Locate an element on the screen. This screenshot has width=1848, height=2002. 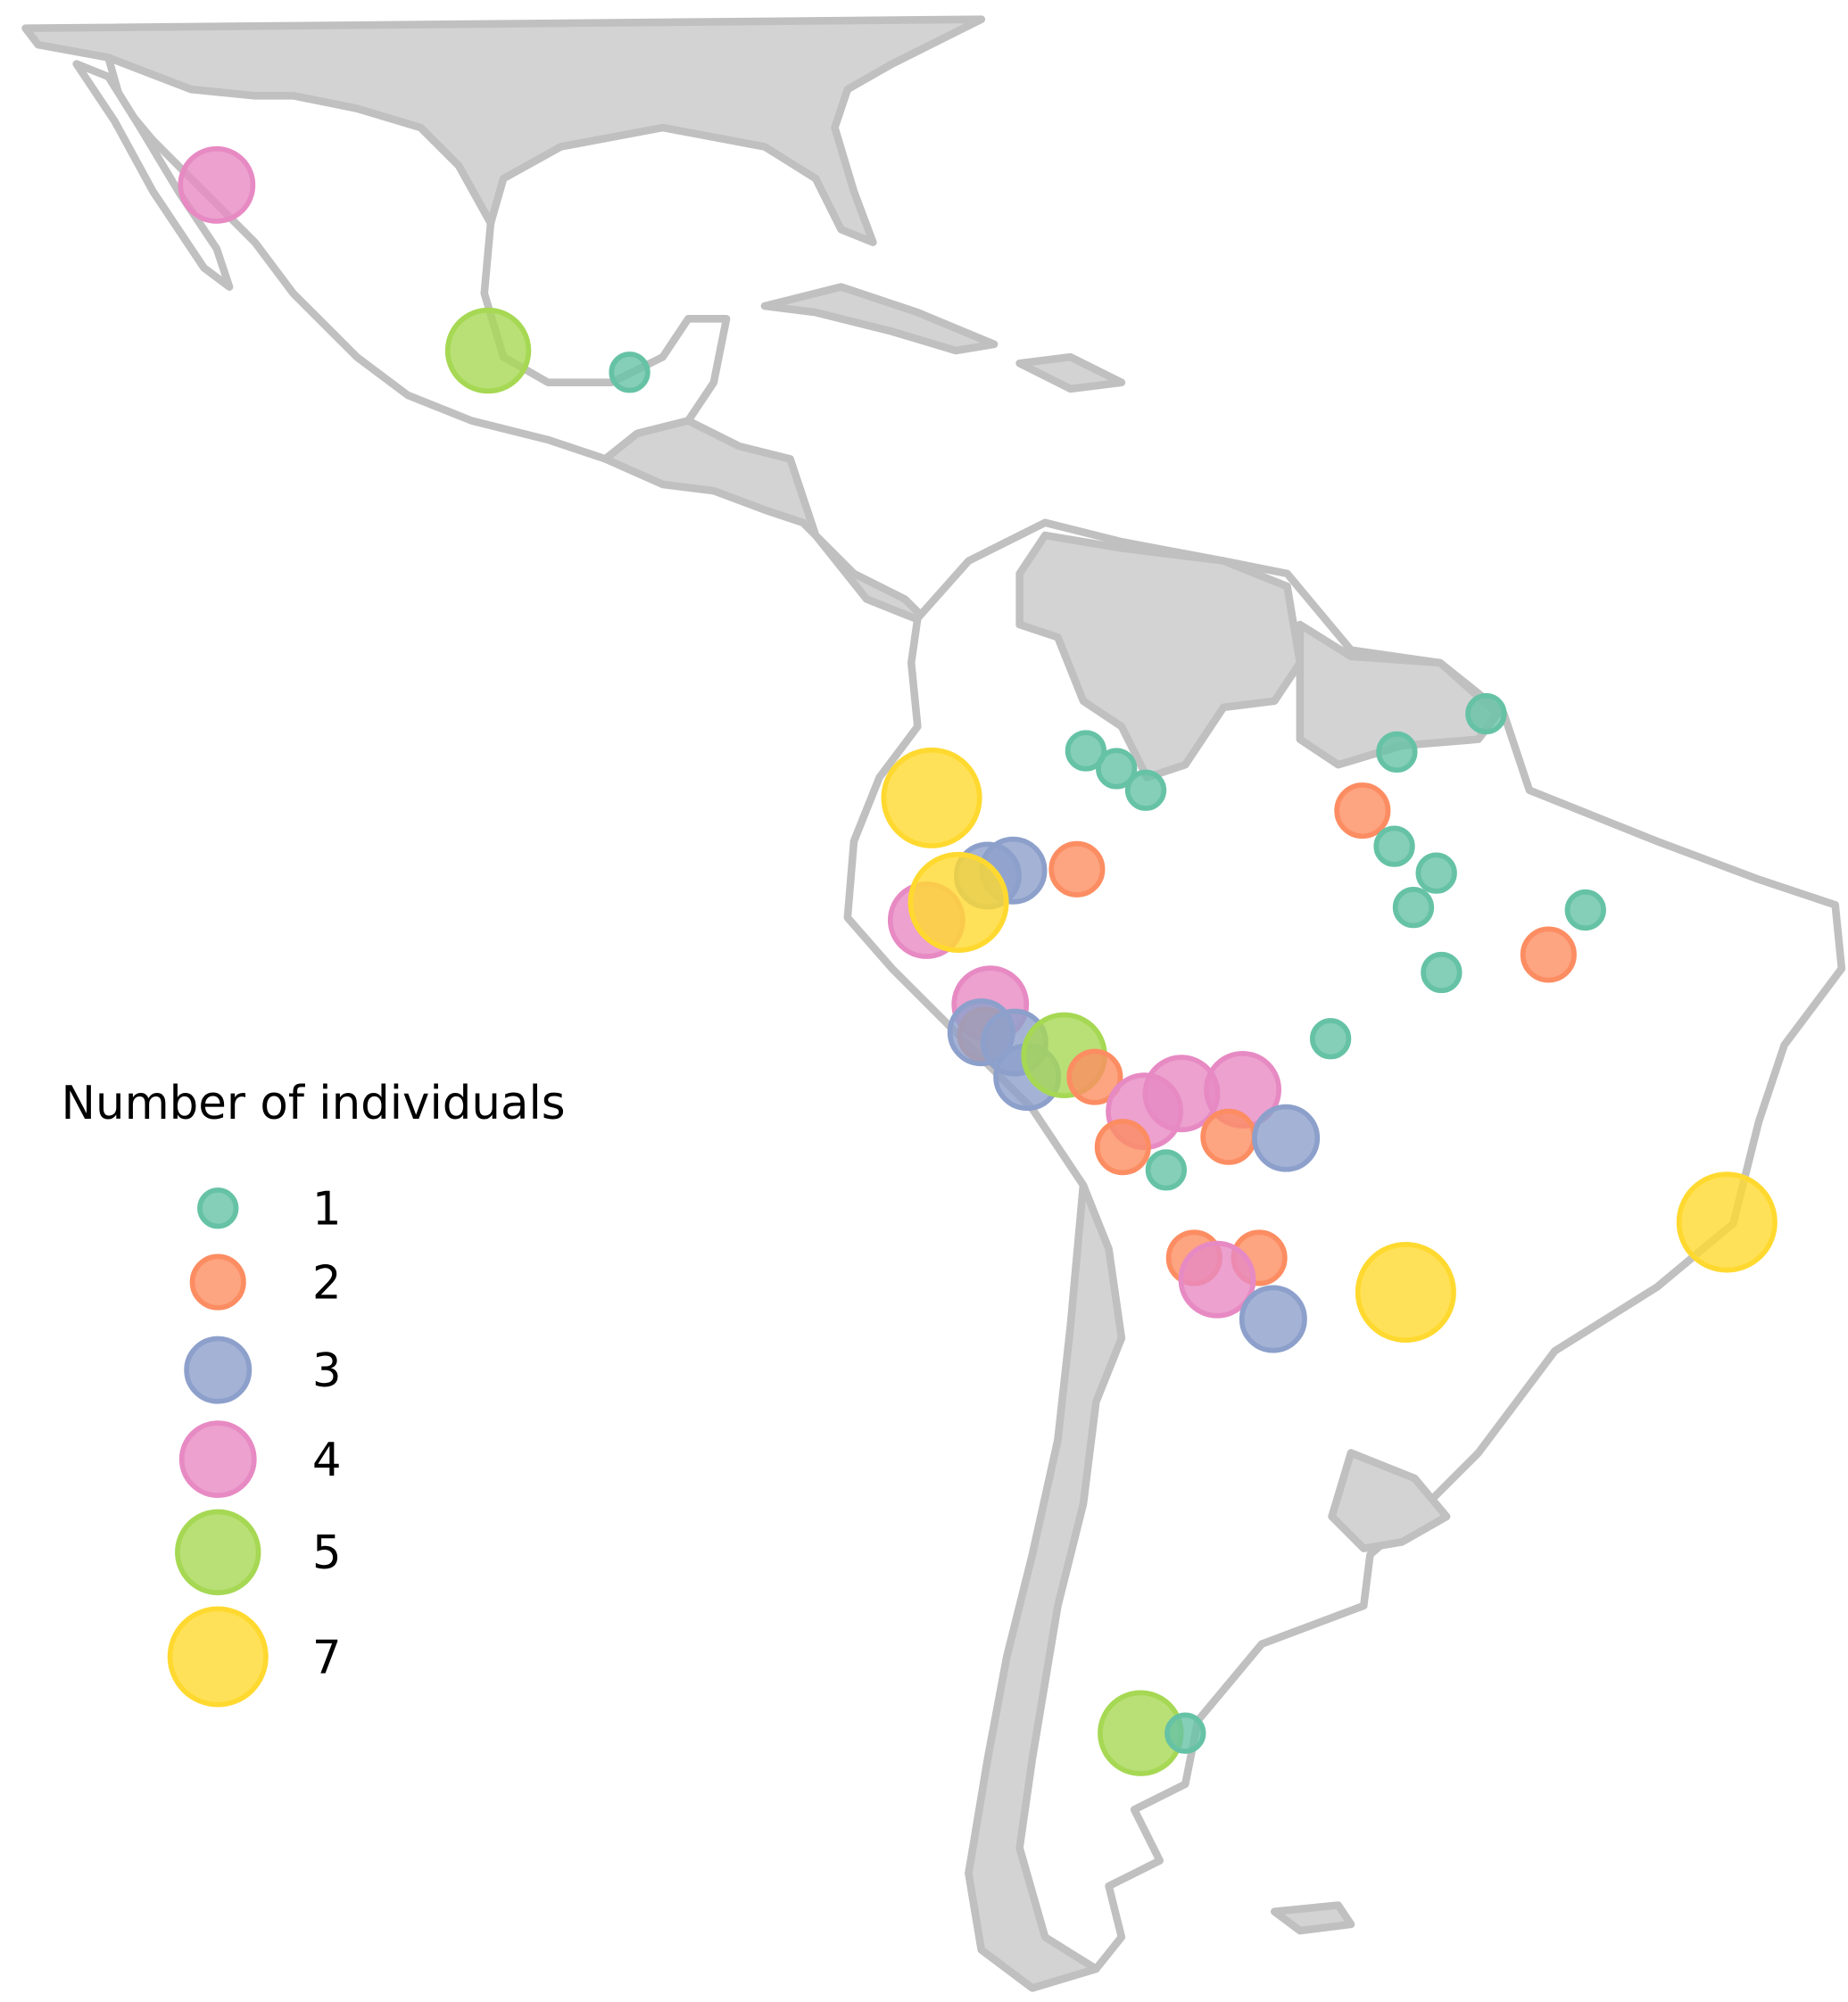
land-mexico is located at coordinates (417, 258).